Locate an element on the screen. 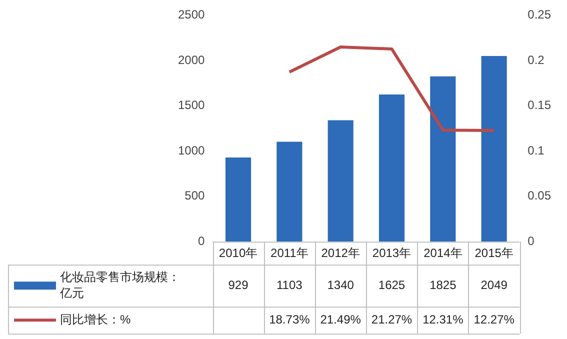 This screenshot has width=567, height=339. data-label: 21.49% is located at coordinates (341, 319).